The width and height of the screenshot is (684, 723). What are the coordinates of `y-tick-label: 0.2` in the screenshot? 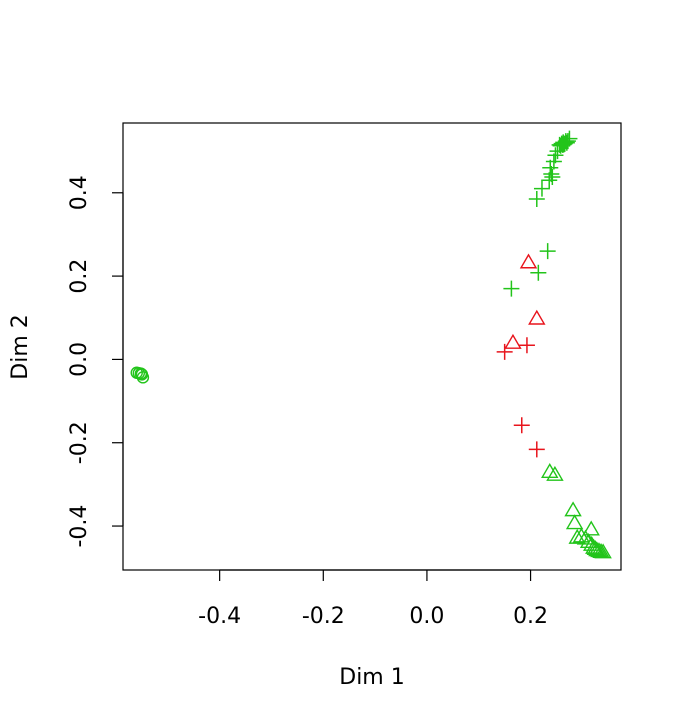 It's located at (79, 276).